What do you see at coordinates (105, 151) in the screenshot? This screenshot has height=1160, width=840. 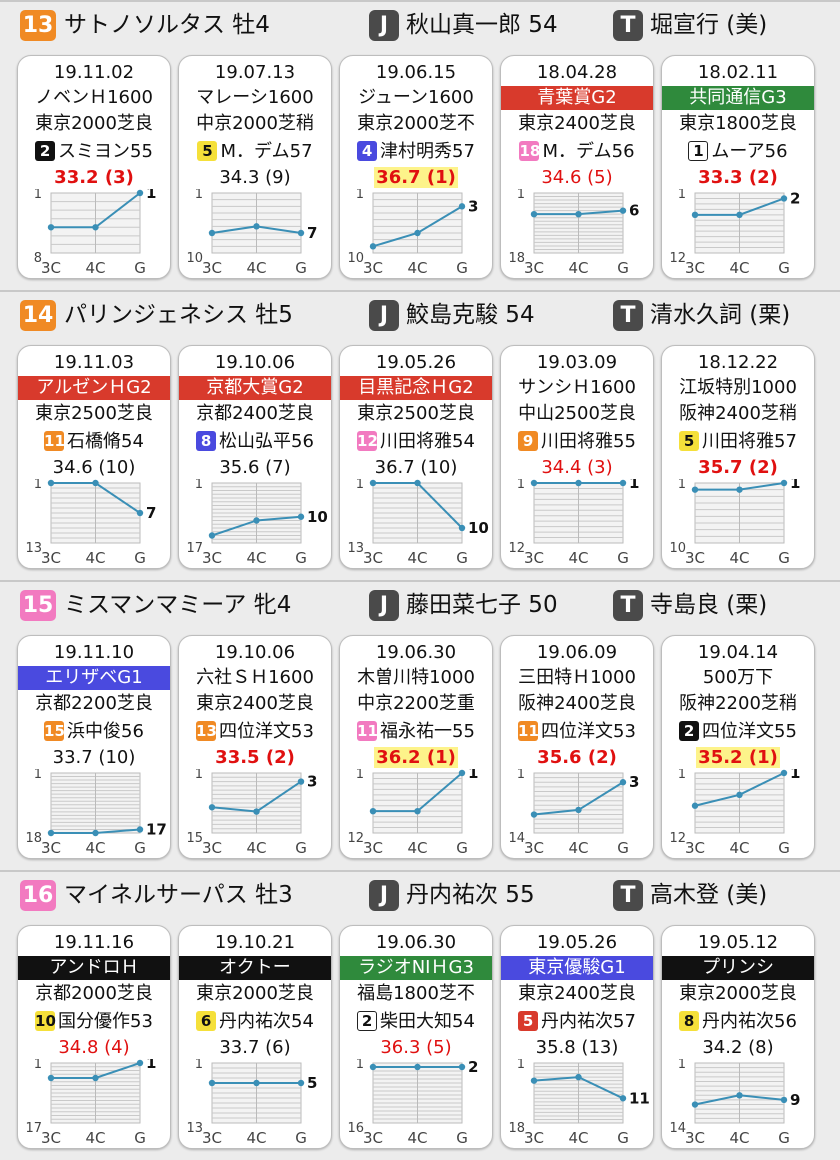 I see `race-jockey: スミヨン55` at bounding box center [105, 151].